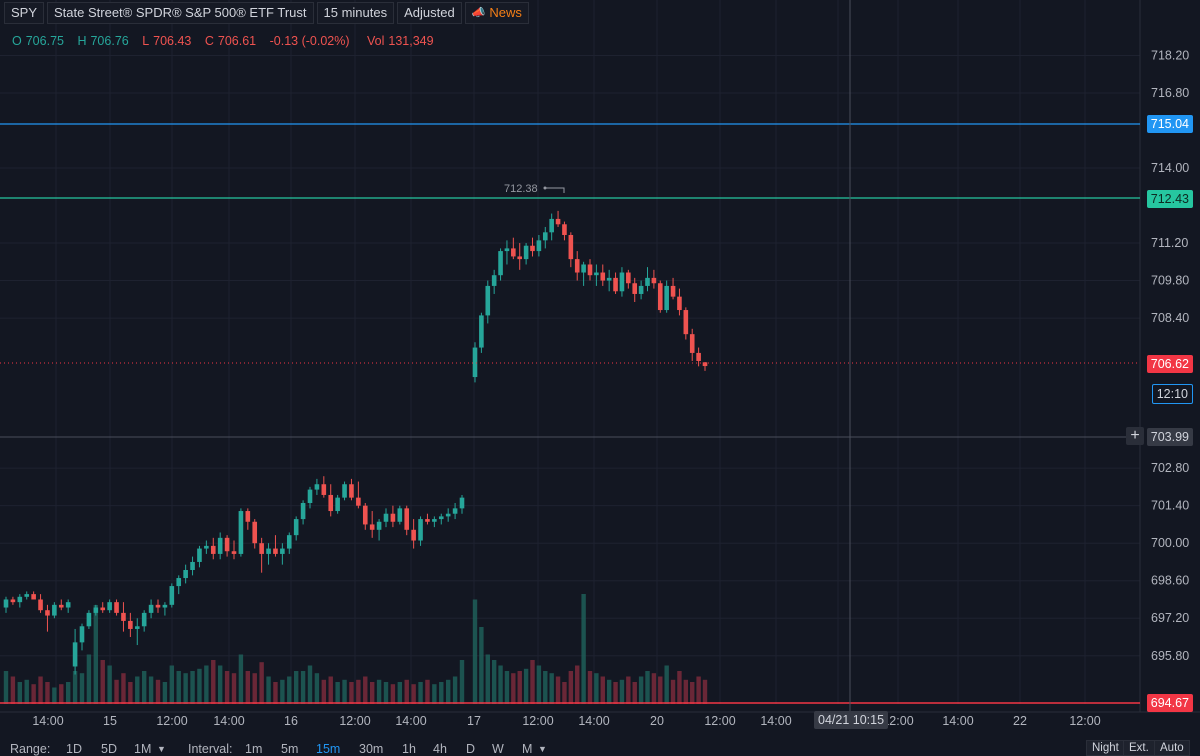  I want to click on range-1m: 1M, so click(143, 749).